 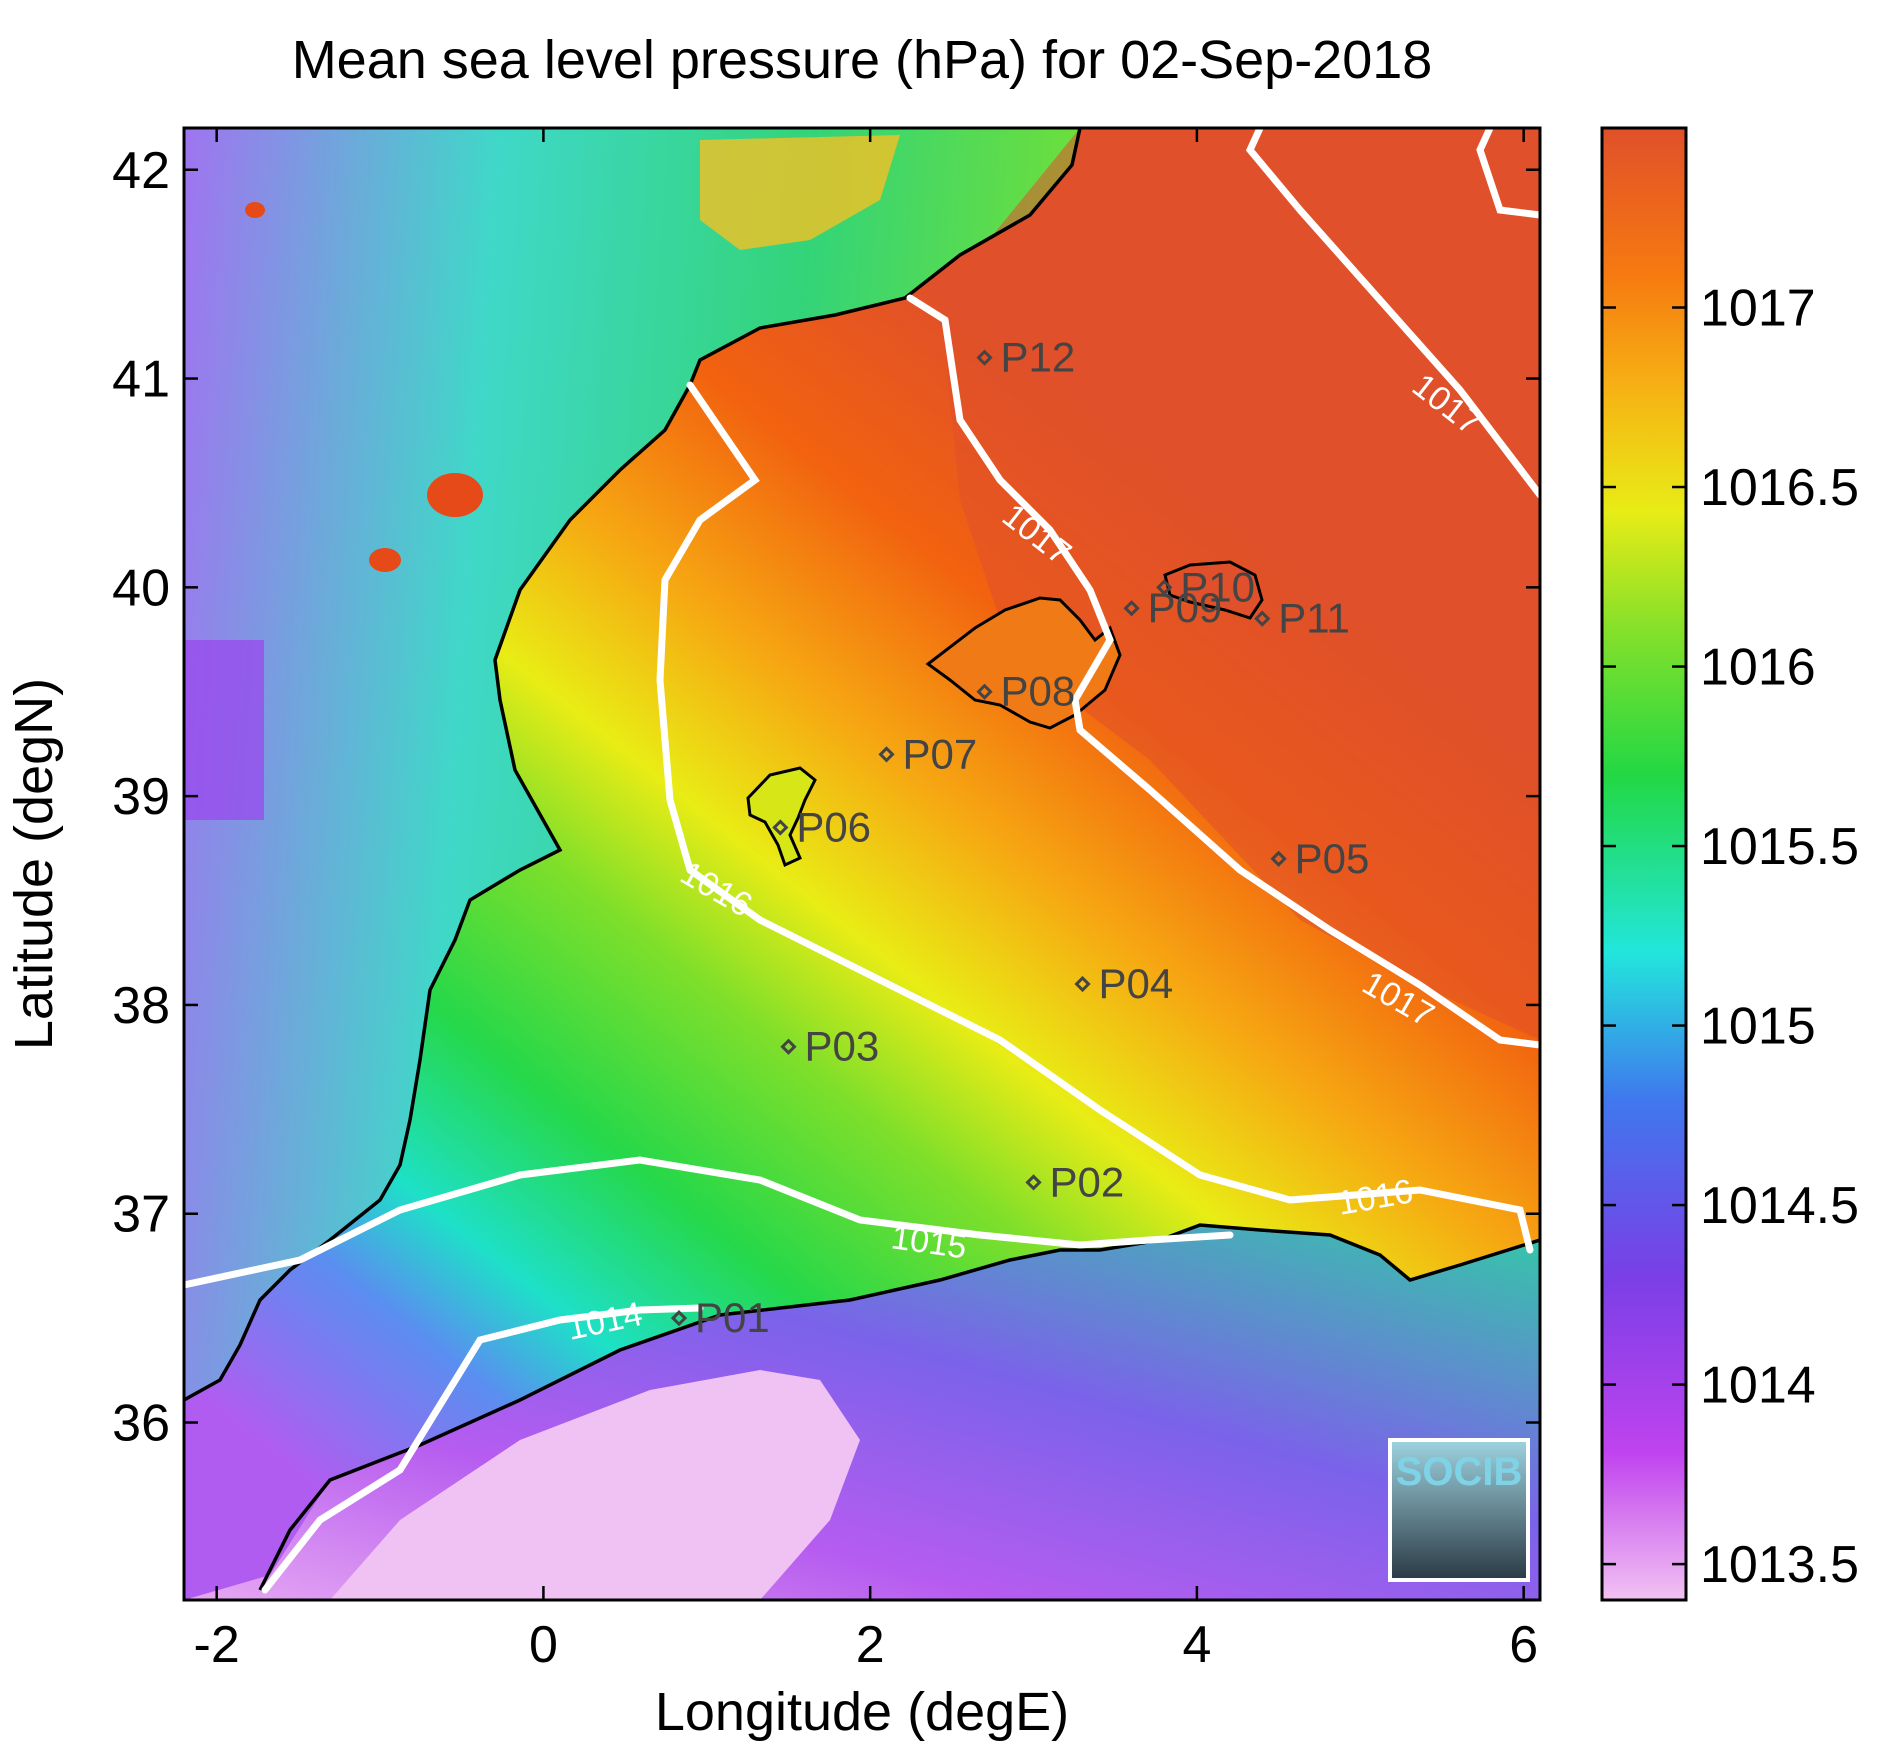 What do you see at coordinates (1392, 313) in the screenshot?
I see `isobar-1017-outer` at bounding box center [1392, 313].